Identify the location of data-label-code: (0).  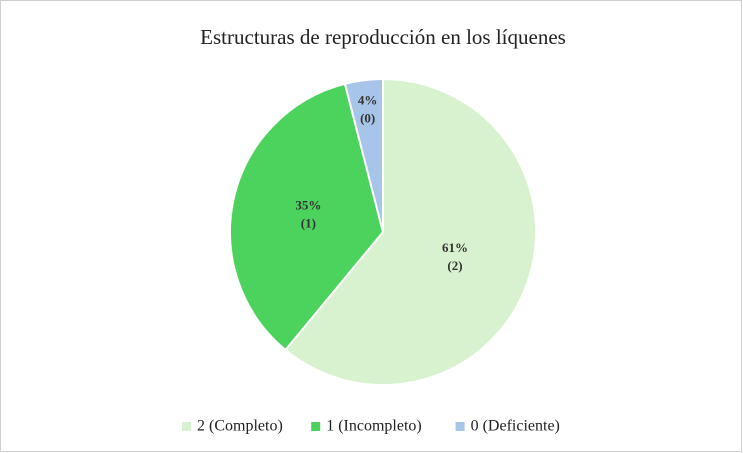
(367, 118).